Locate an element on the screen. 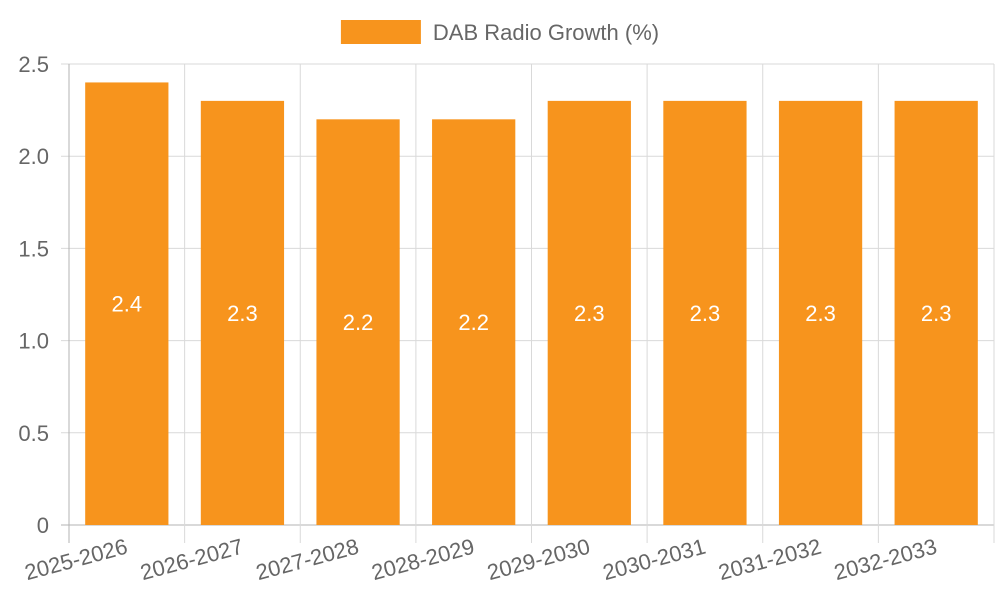  y-tick-label: 1.5 is located at coordinates (33, 248).